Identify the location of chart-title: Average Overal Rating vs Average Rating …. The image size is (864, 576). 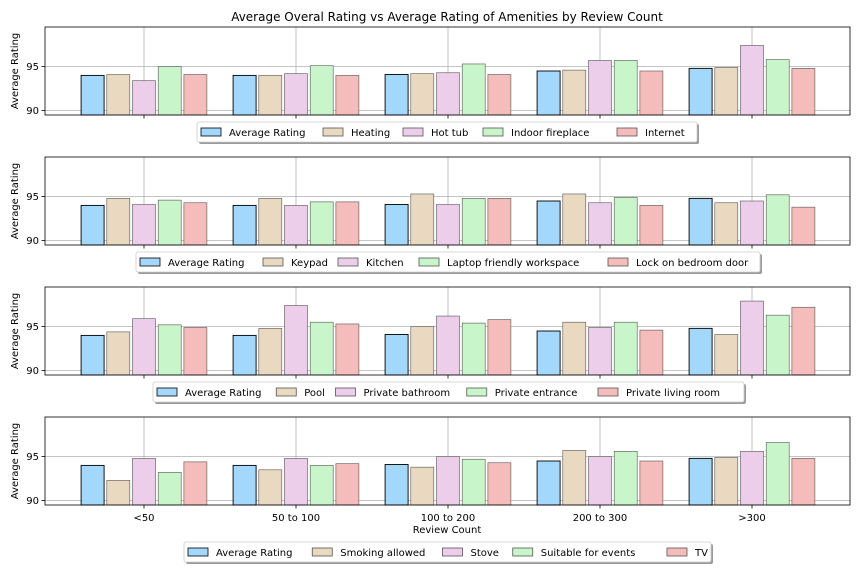
(447, 17).